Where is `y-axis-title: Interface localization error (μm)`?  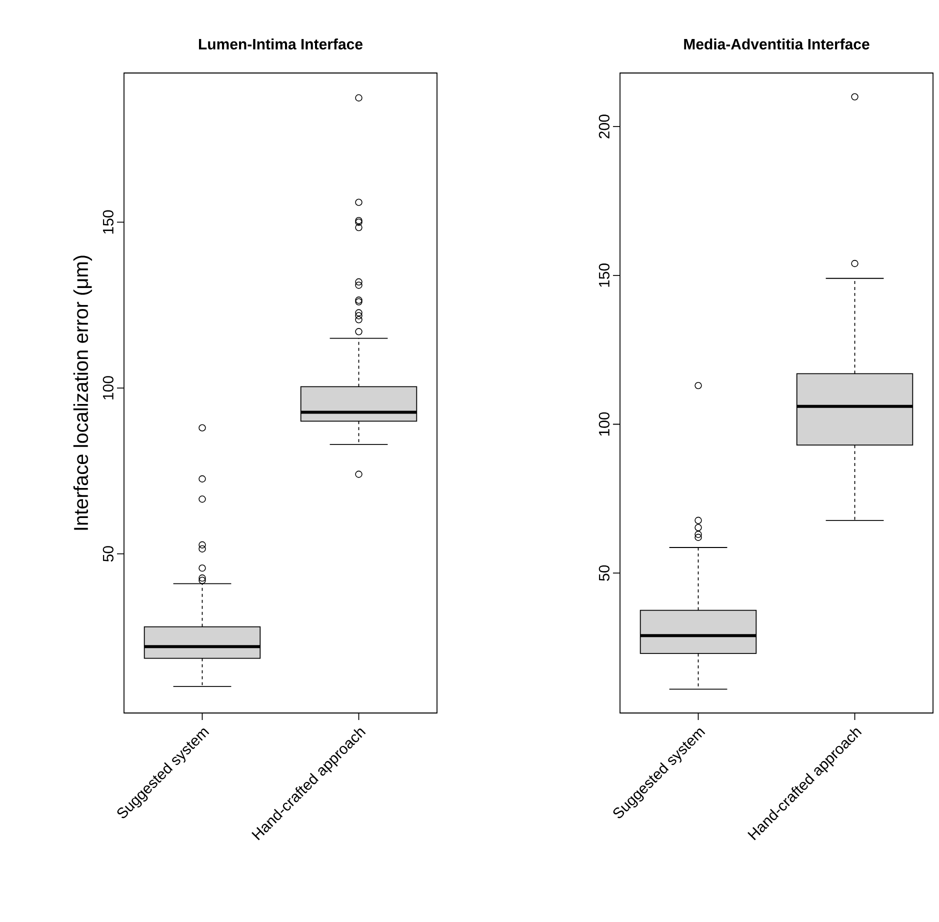
y-axis-title: Interface localization error (μm) is located at coordinates (82, 393).